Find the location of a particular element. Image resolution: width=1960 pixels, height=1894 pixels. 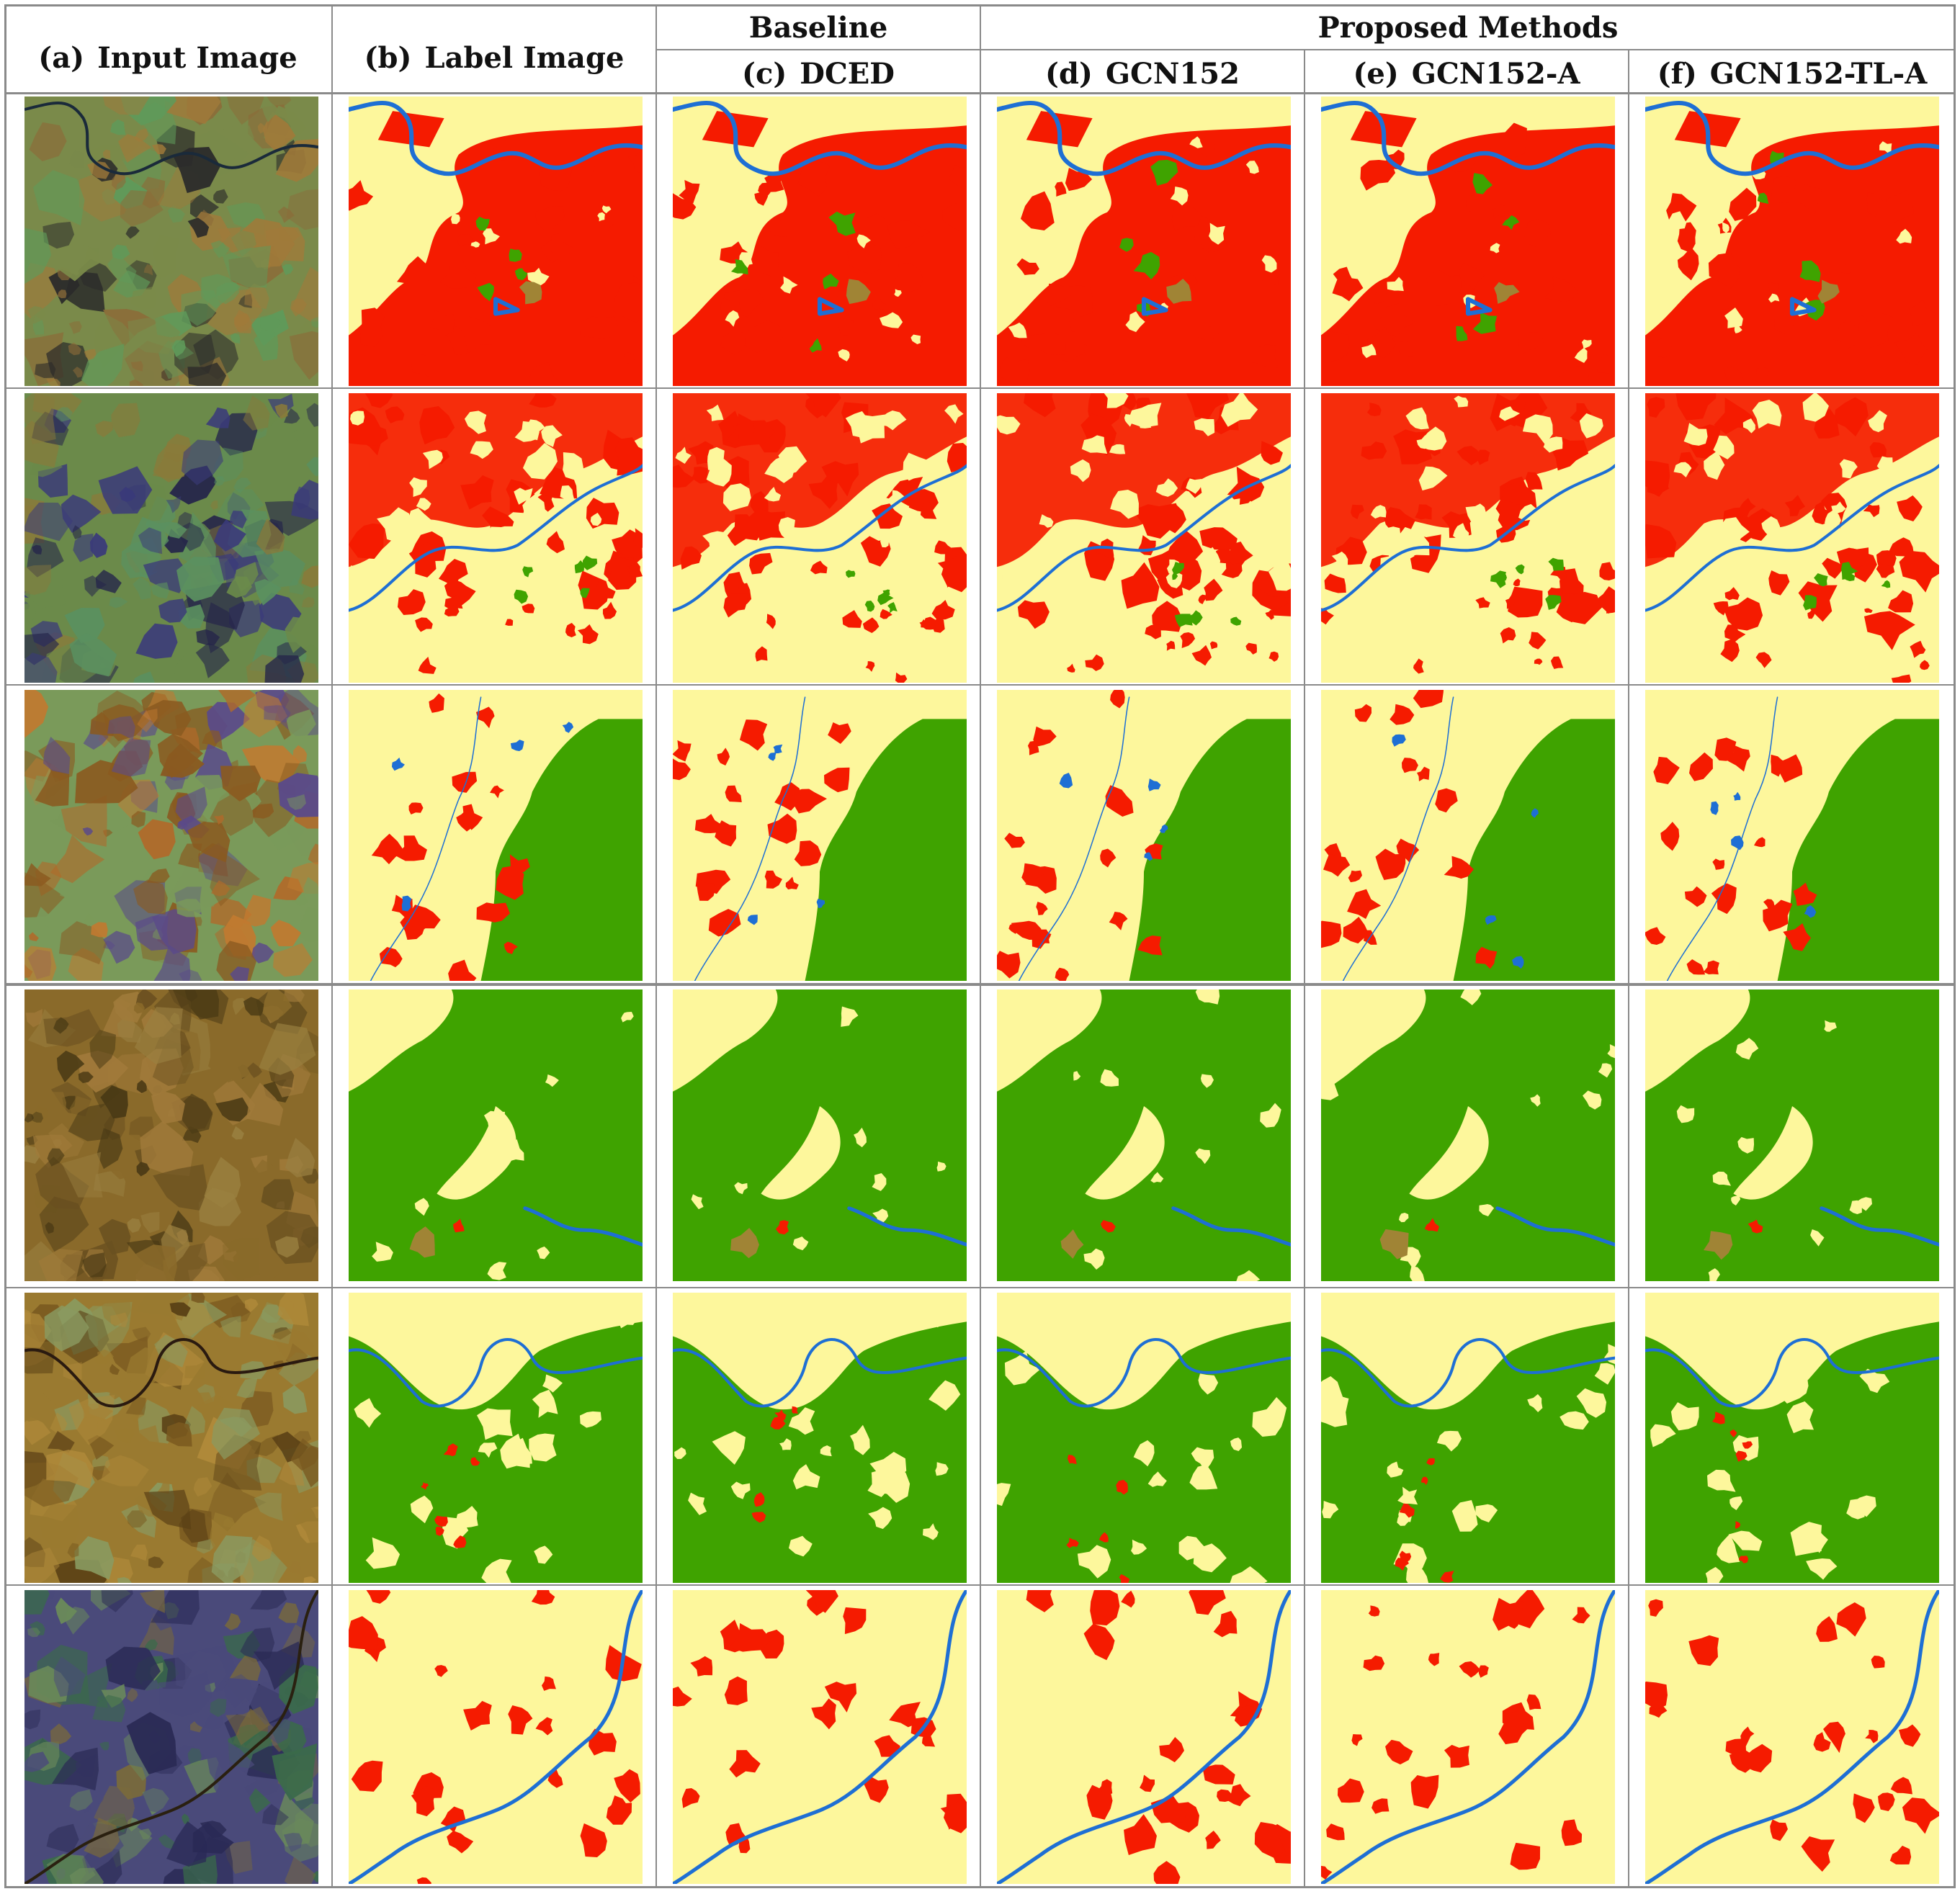

row-5-gcn152-result is located at coordinates (1144, 1438).